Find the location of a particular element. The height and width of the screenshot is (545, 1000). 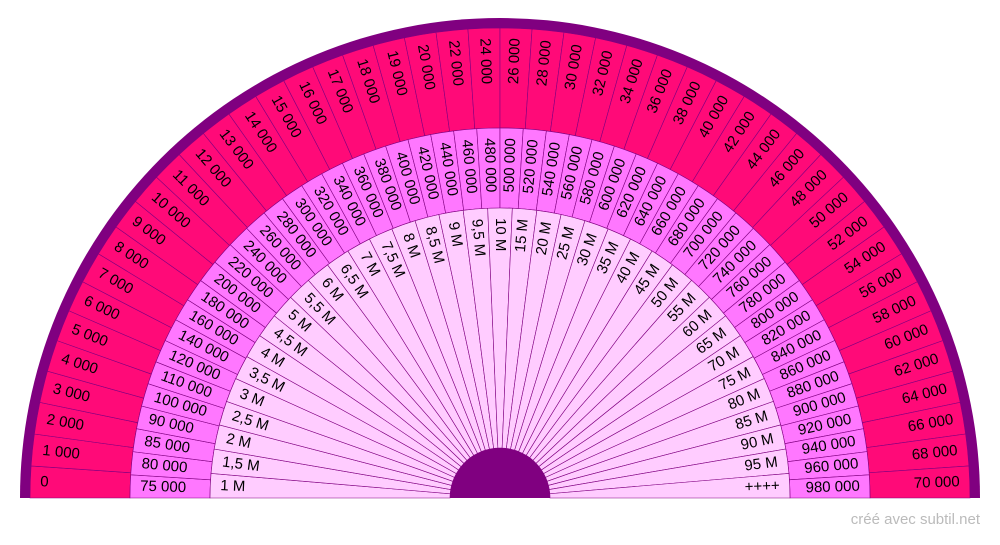

sector-label: 95 M is located at coordinates (760, 463).